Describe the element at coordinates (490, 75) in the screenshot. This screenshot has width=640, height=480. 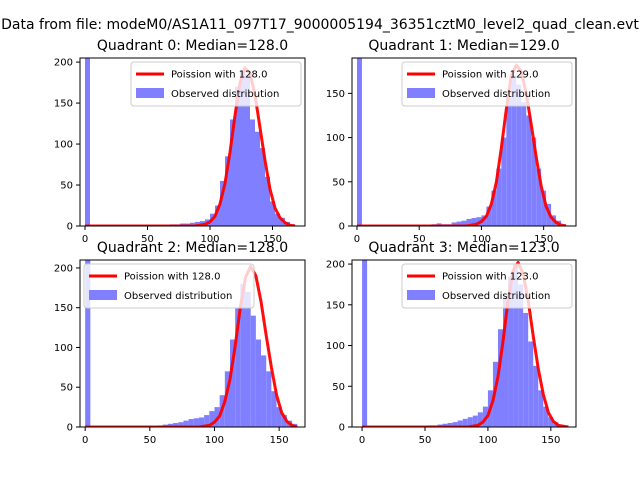
I see `legend-label-poisson: Poission with 129.0` at that location.